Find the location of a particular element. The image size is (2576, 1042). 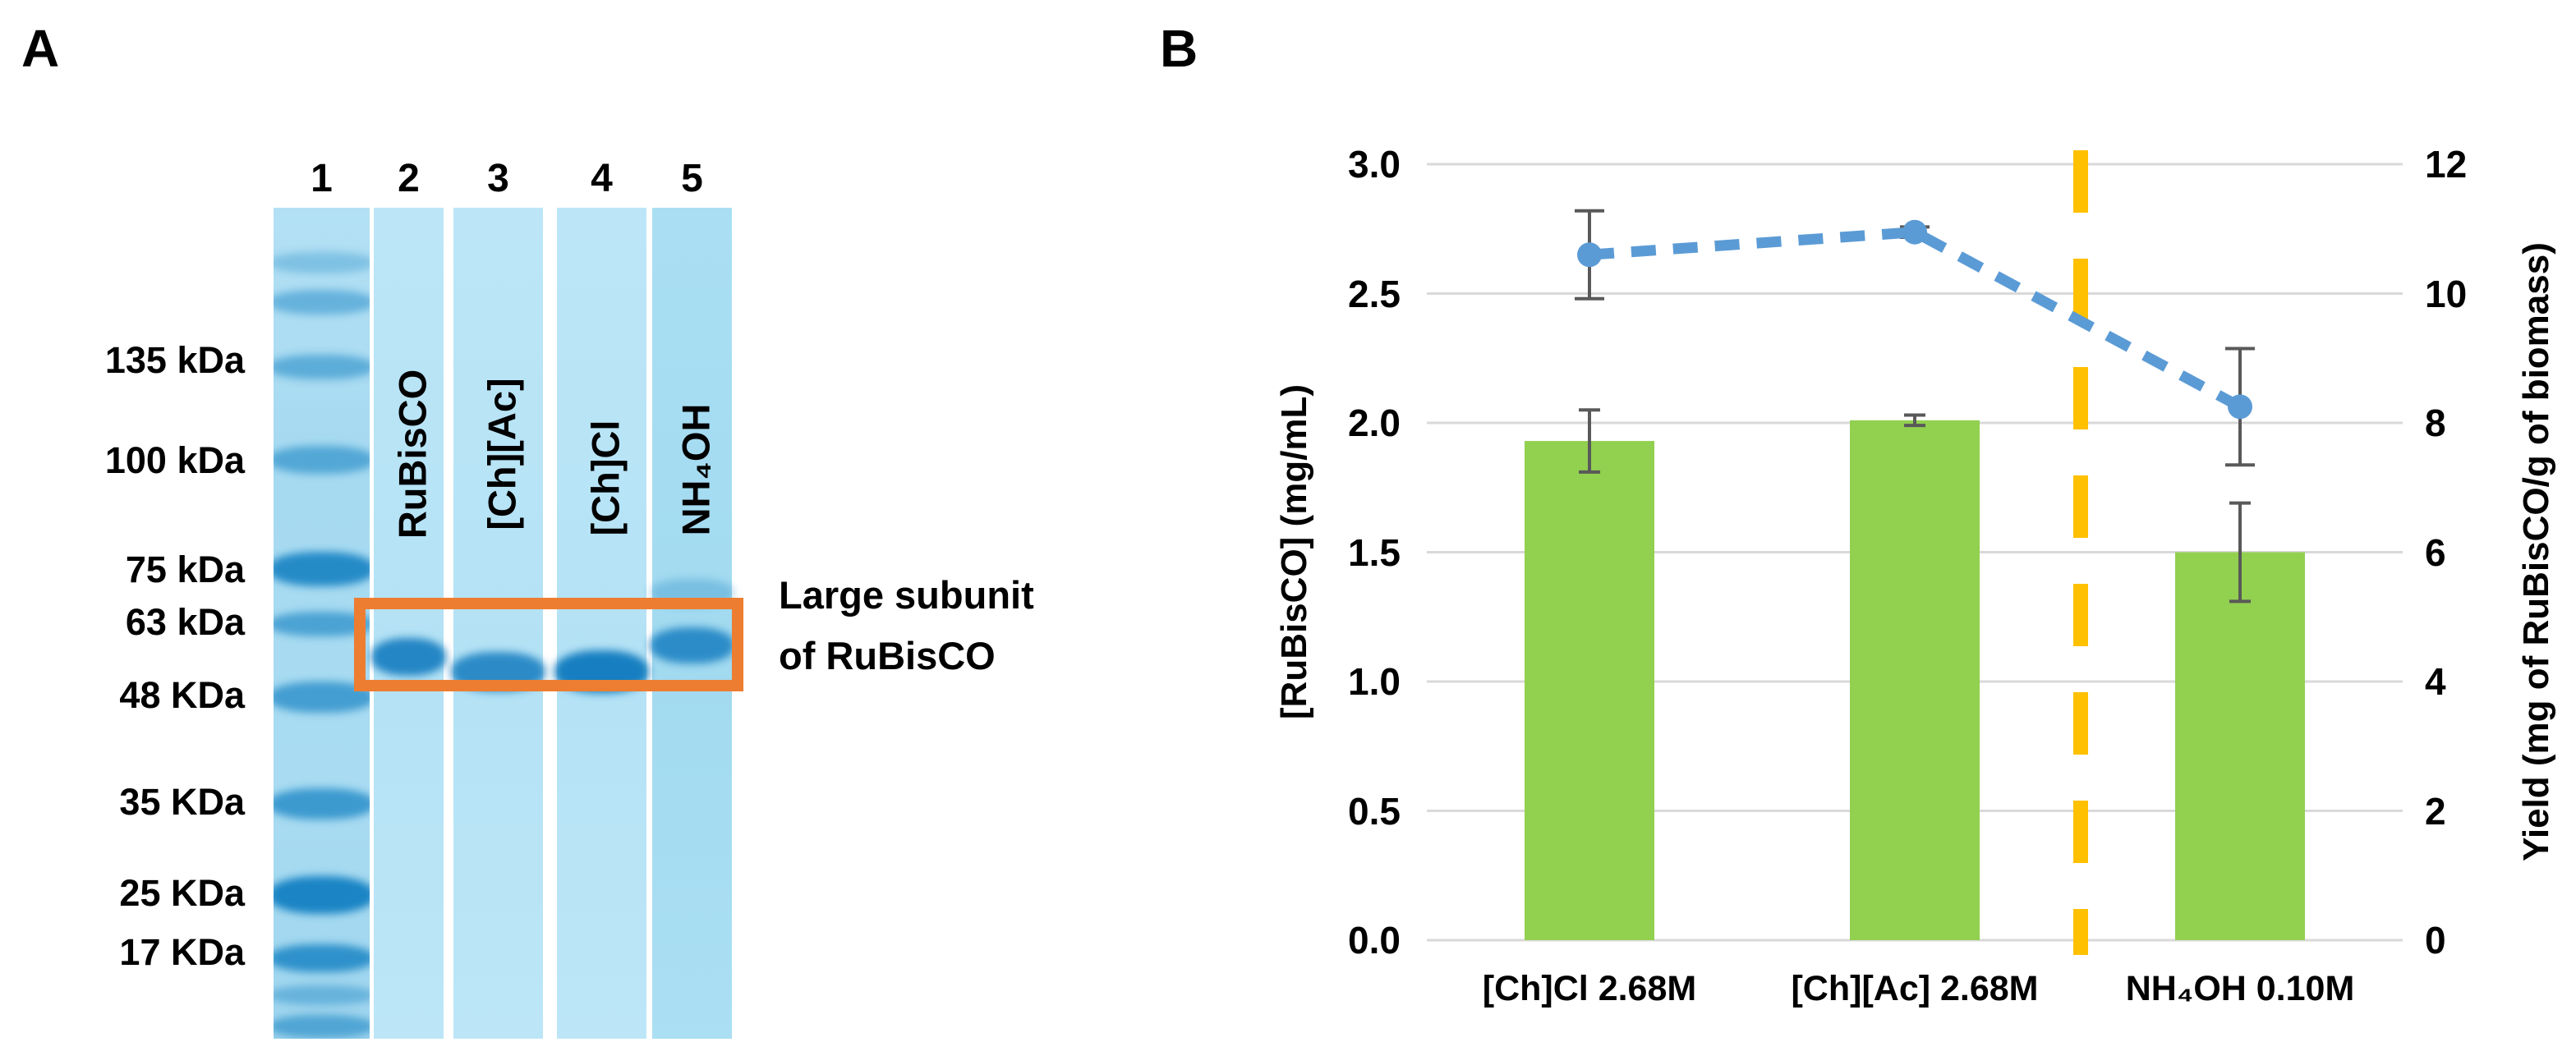

annotation-large-subunit: Large subunit of RuBisCO is located at coordinates (907, 625).